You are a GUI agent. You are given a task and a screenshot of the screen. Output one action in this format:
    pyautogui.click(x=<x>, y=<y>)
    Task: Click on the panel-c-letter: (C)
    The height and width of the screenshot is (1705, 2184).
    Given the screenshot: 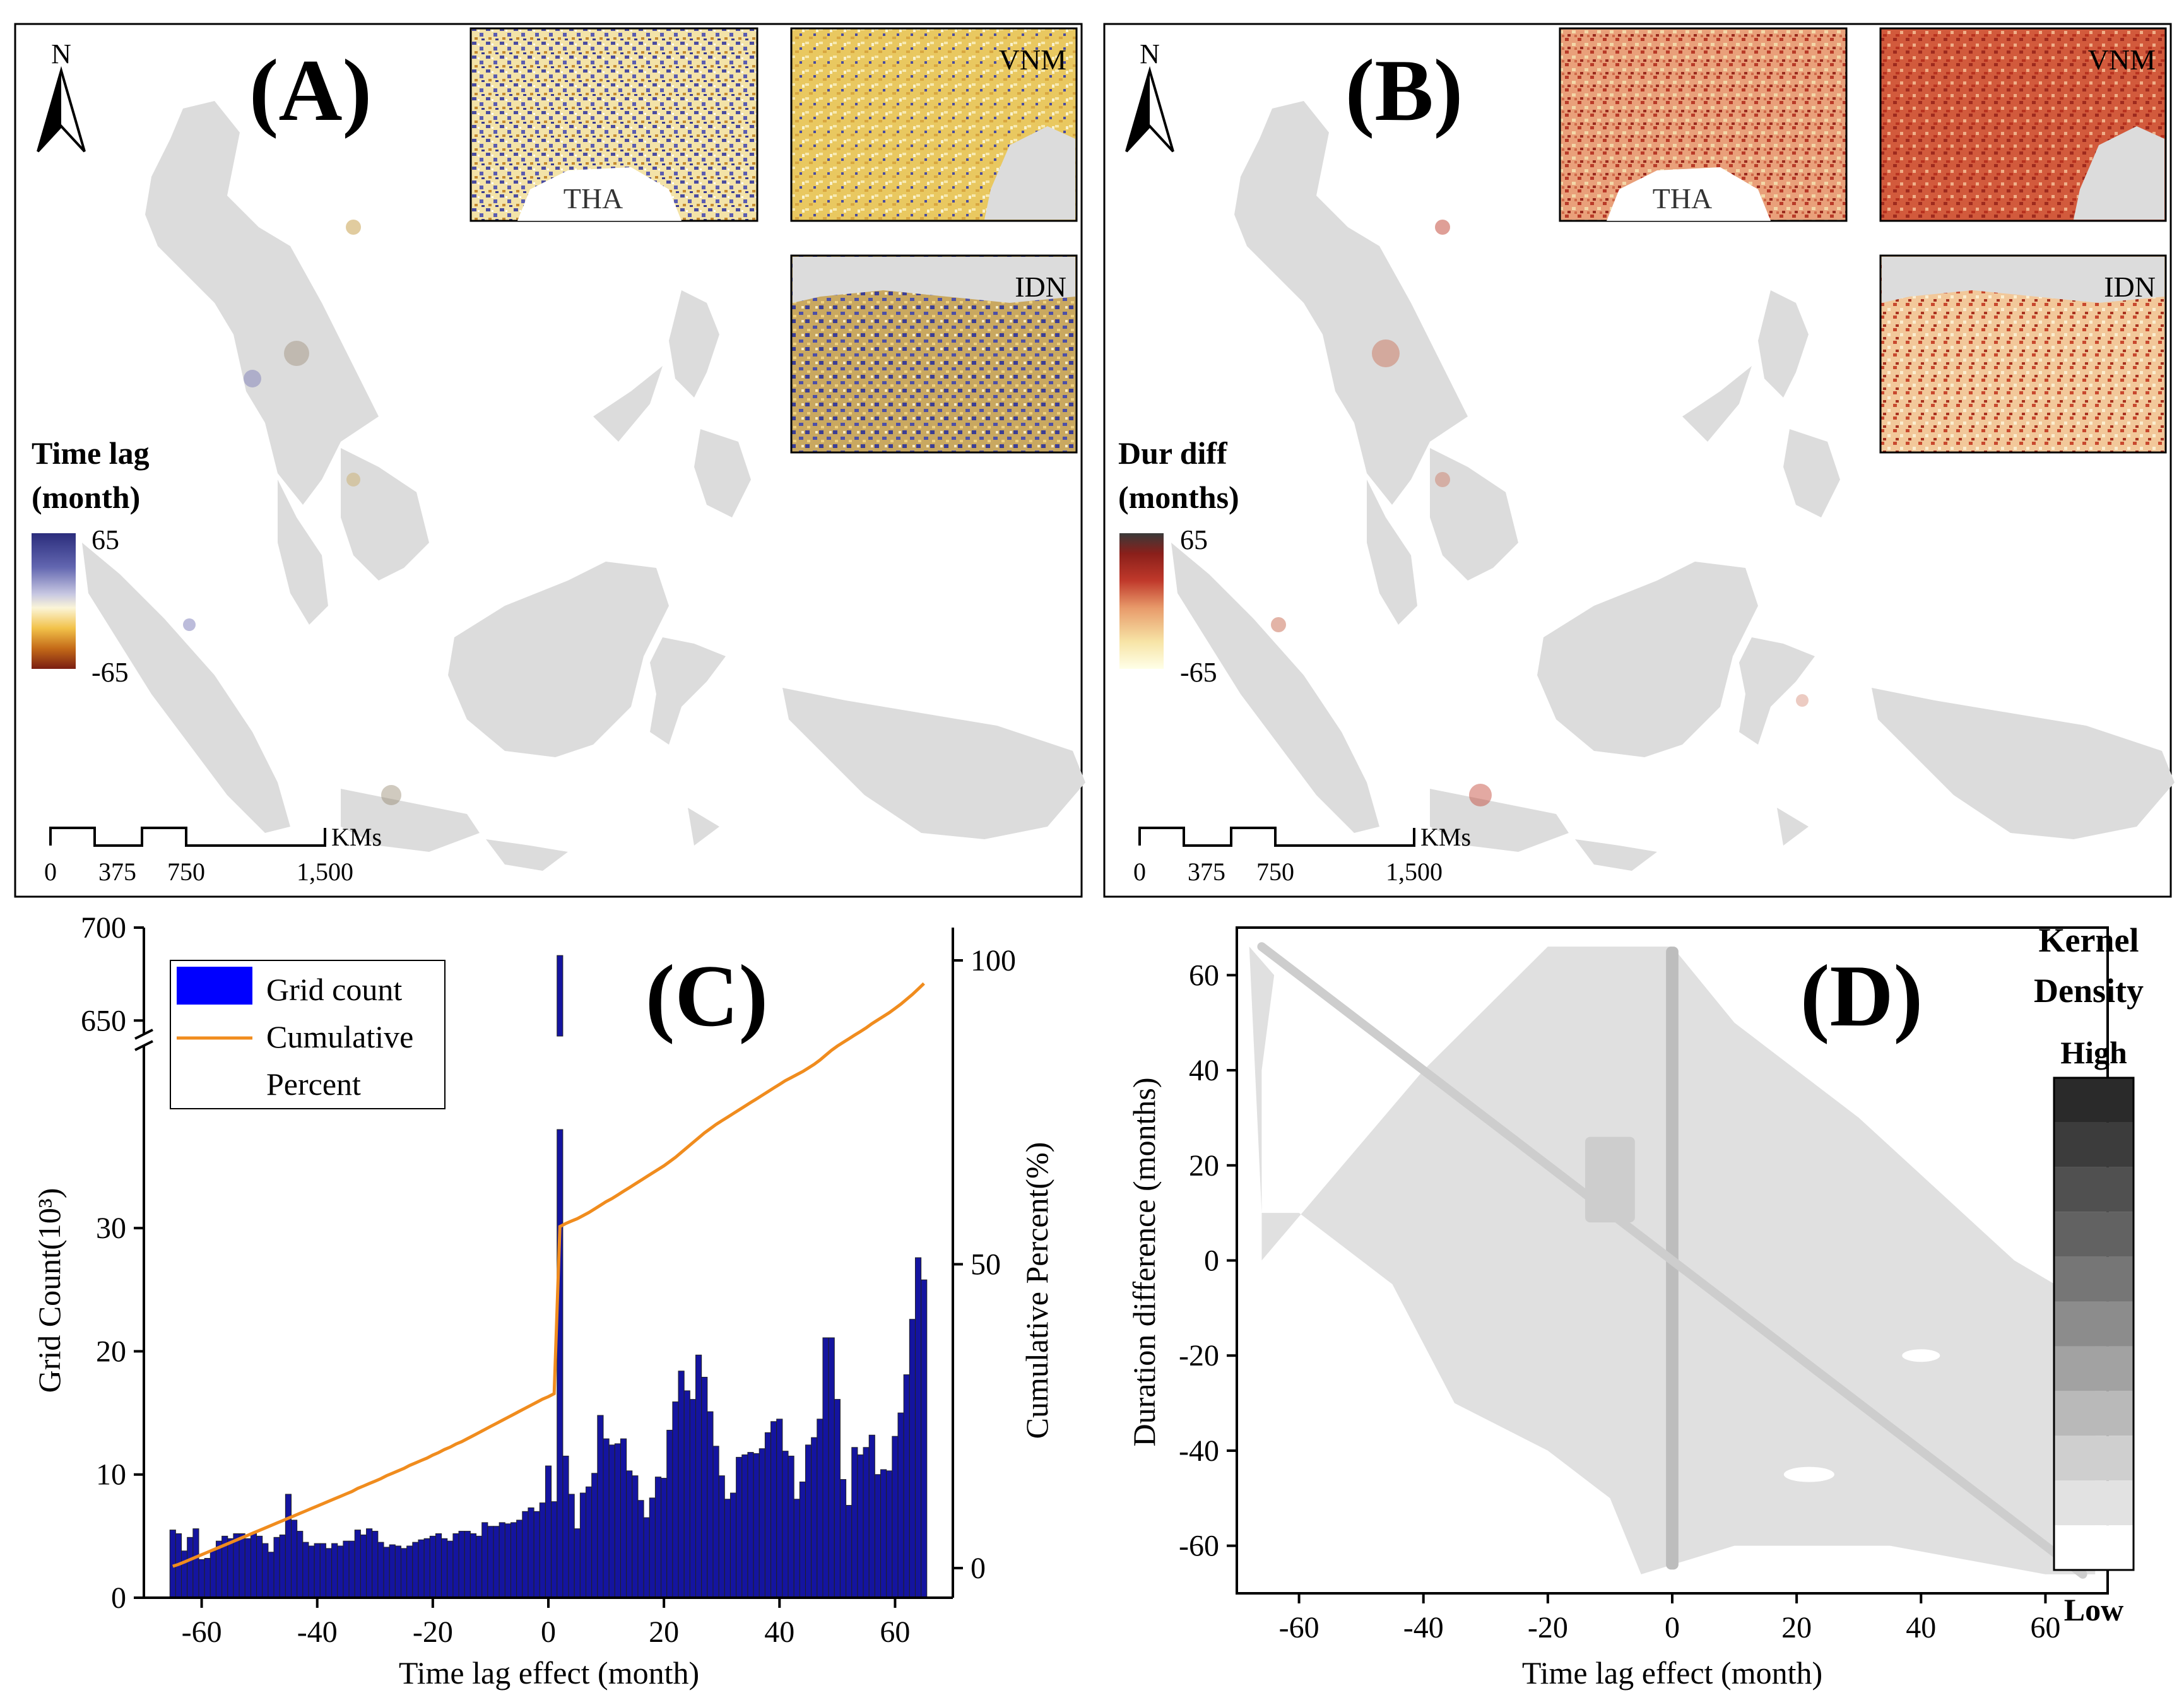 What is the action you would take?
    pyautogui.click(x=707, y=996)
    